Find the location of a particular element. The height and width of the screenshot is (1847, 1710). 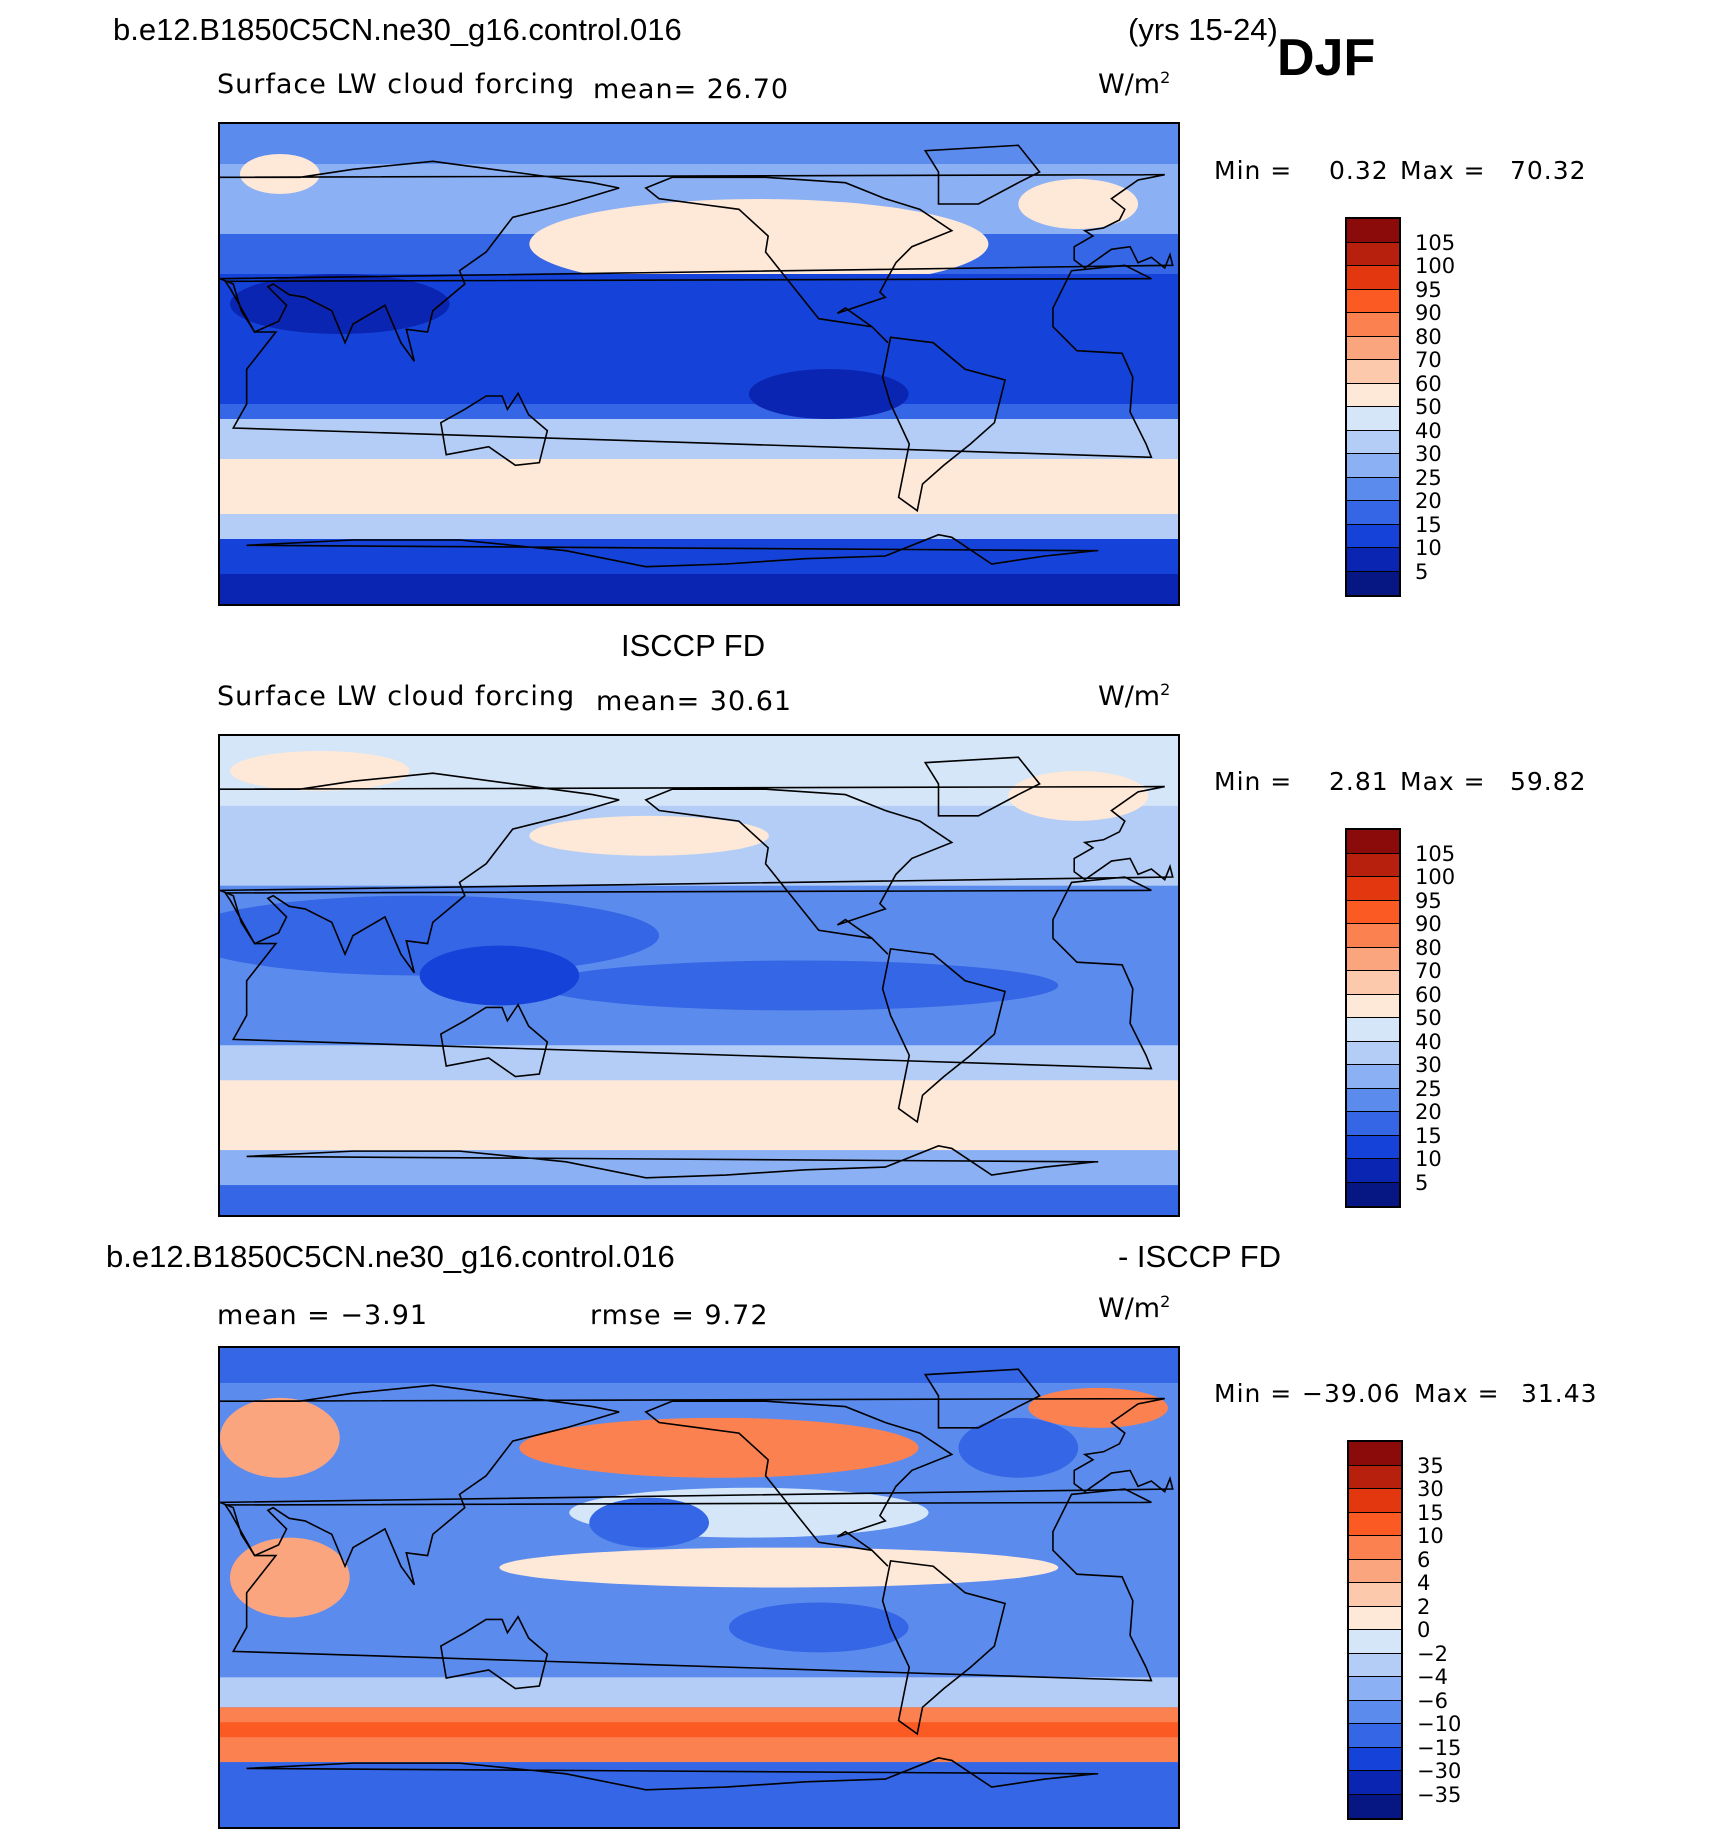

colorbar-tick-label: 20 is located at coordinates (1428, 1112).